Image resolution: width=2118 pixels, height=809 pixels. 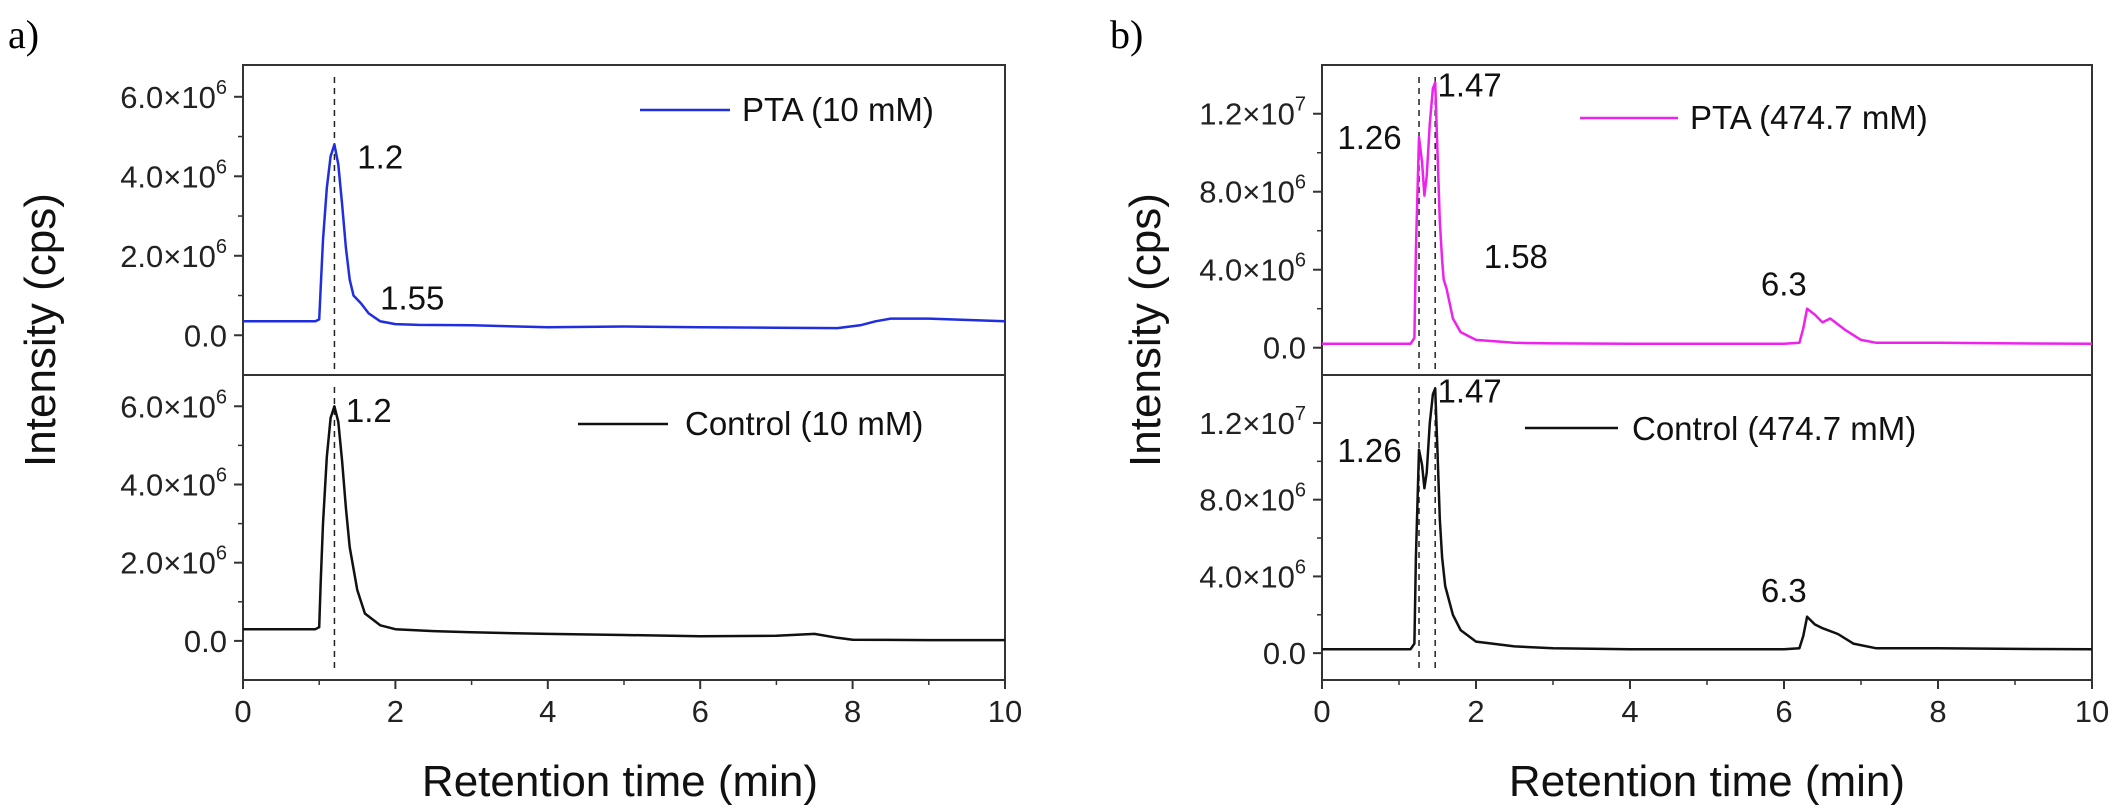 I want to click on panel-a-x-tick-label: 2, so click(x=395, y=711).